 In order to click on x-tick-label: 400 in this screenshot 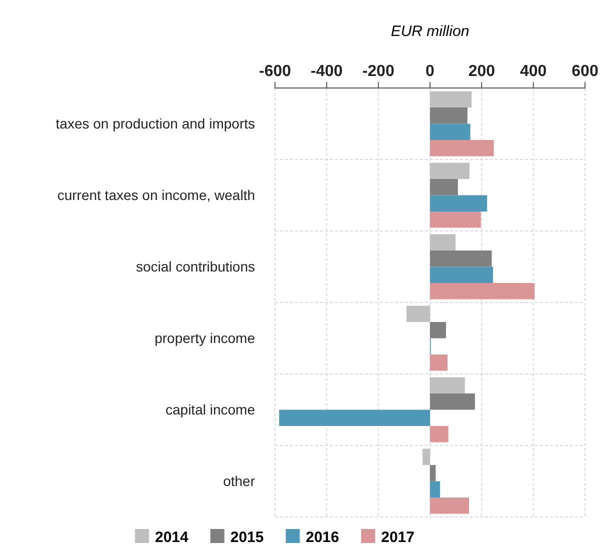, I will do `click(533, 71)`.